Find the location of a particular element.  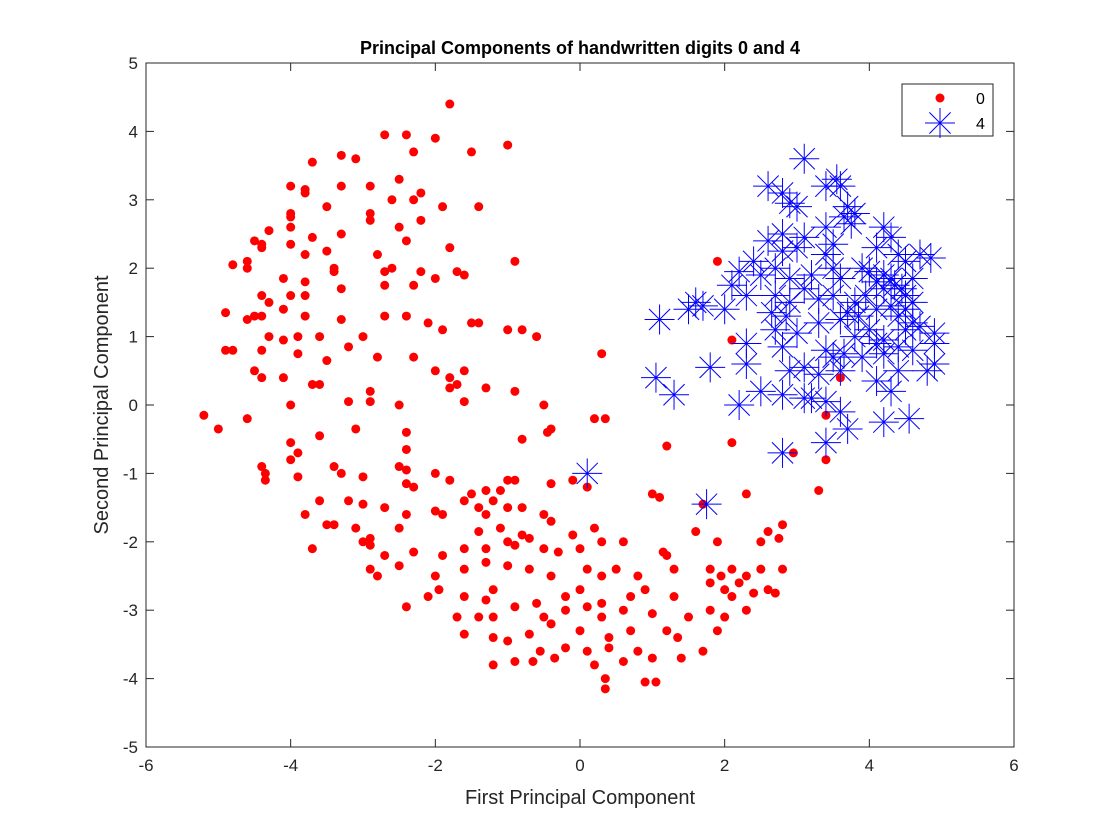

x-axis-label: First Principal Component is located at coordinates (580, 798).